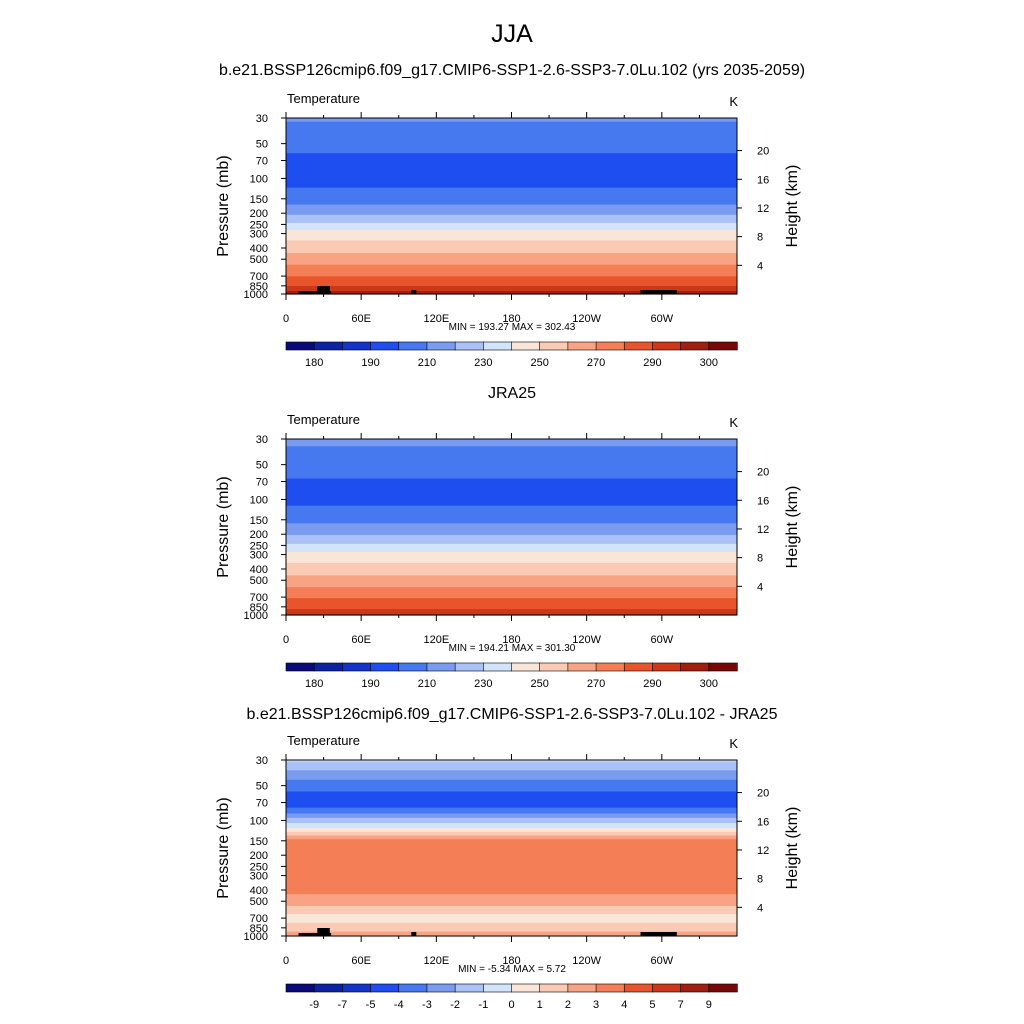 The image size is (1024, 1024). What do you see at coordinates (361, 640) in the screenshot?
I see `x-tick-label: 60E` at bounding box center [361, 640].